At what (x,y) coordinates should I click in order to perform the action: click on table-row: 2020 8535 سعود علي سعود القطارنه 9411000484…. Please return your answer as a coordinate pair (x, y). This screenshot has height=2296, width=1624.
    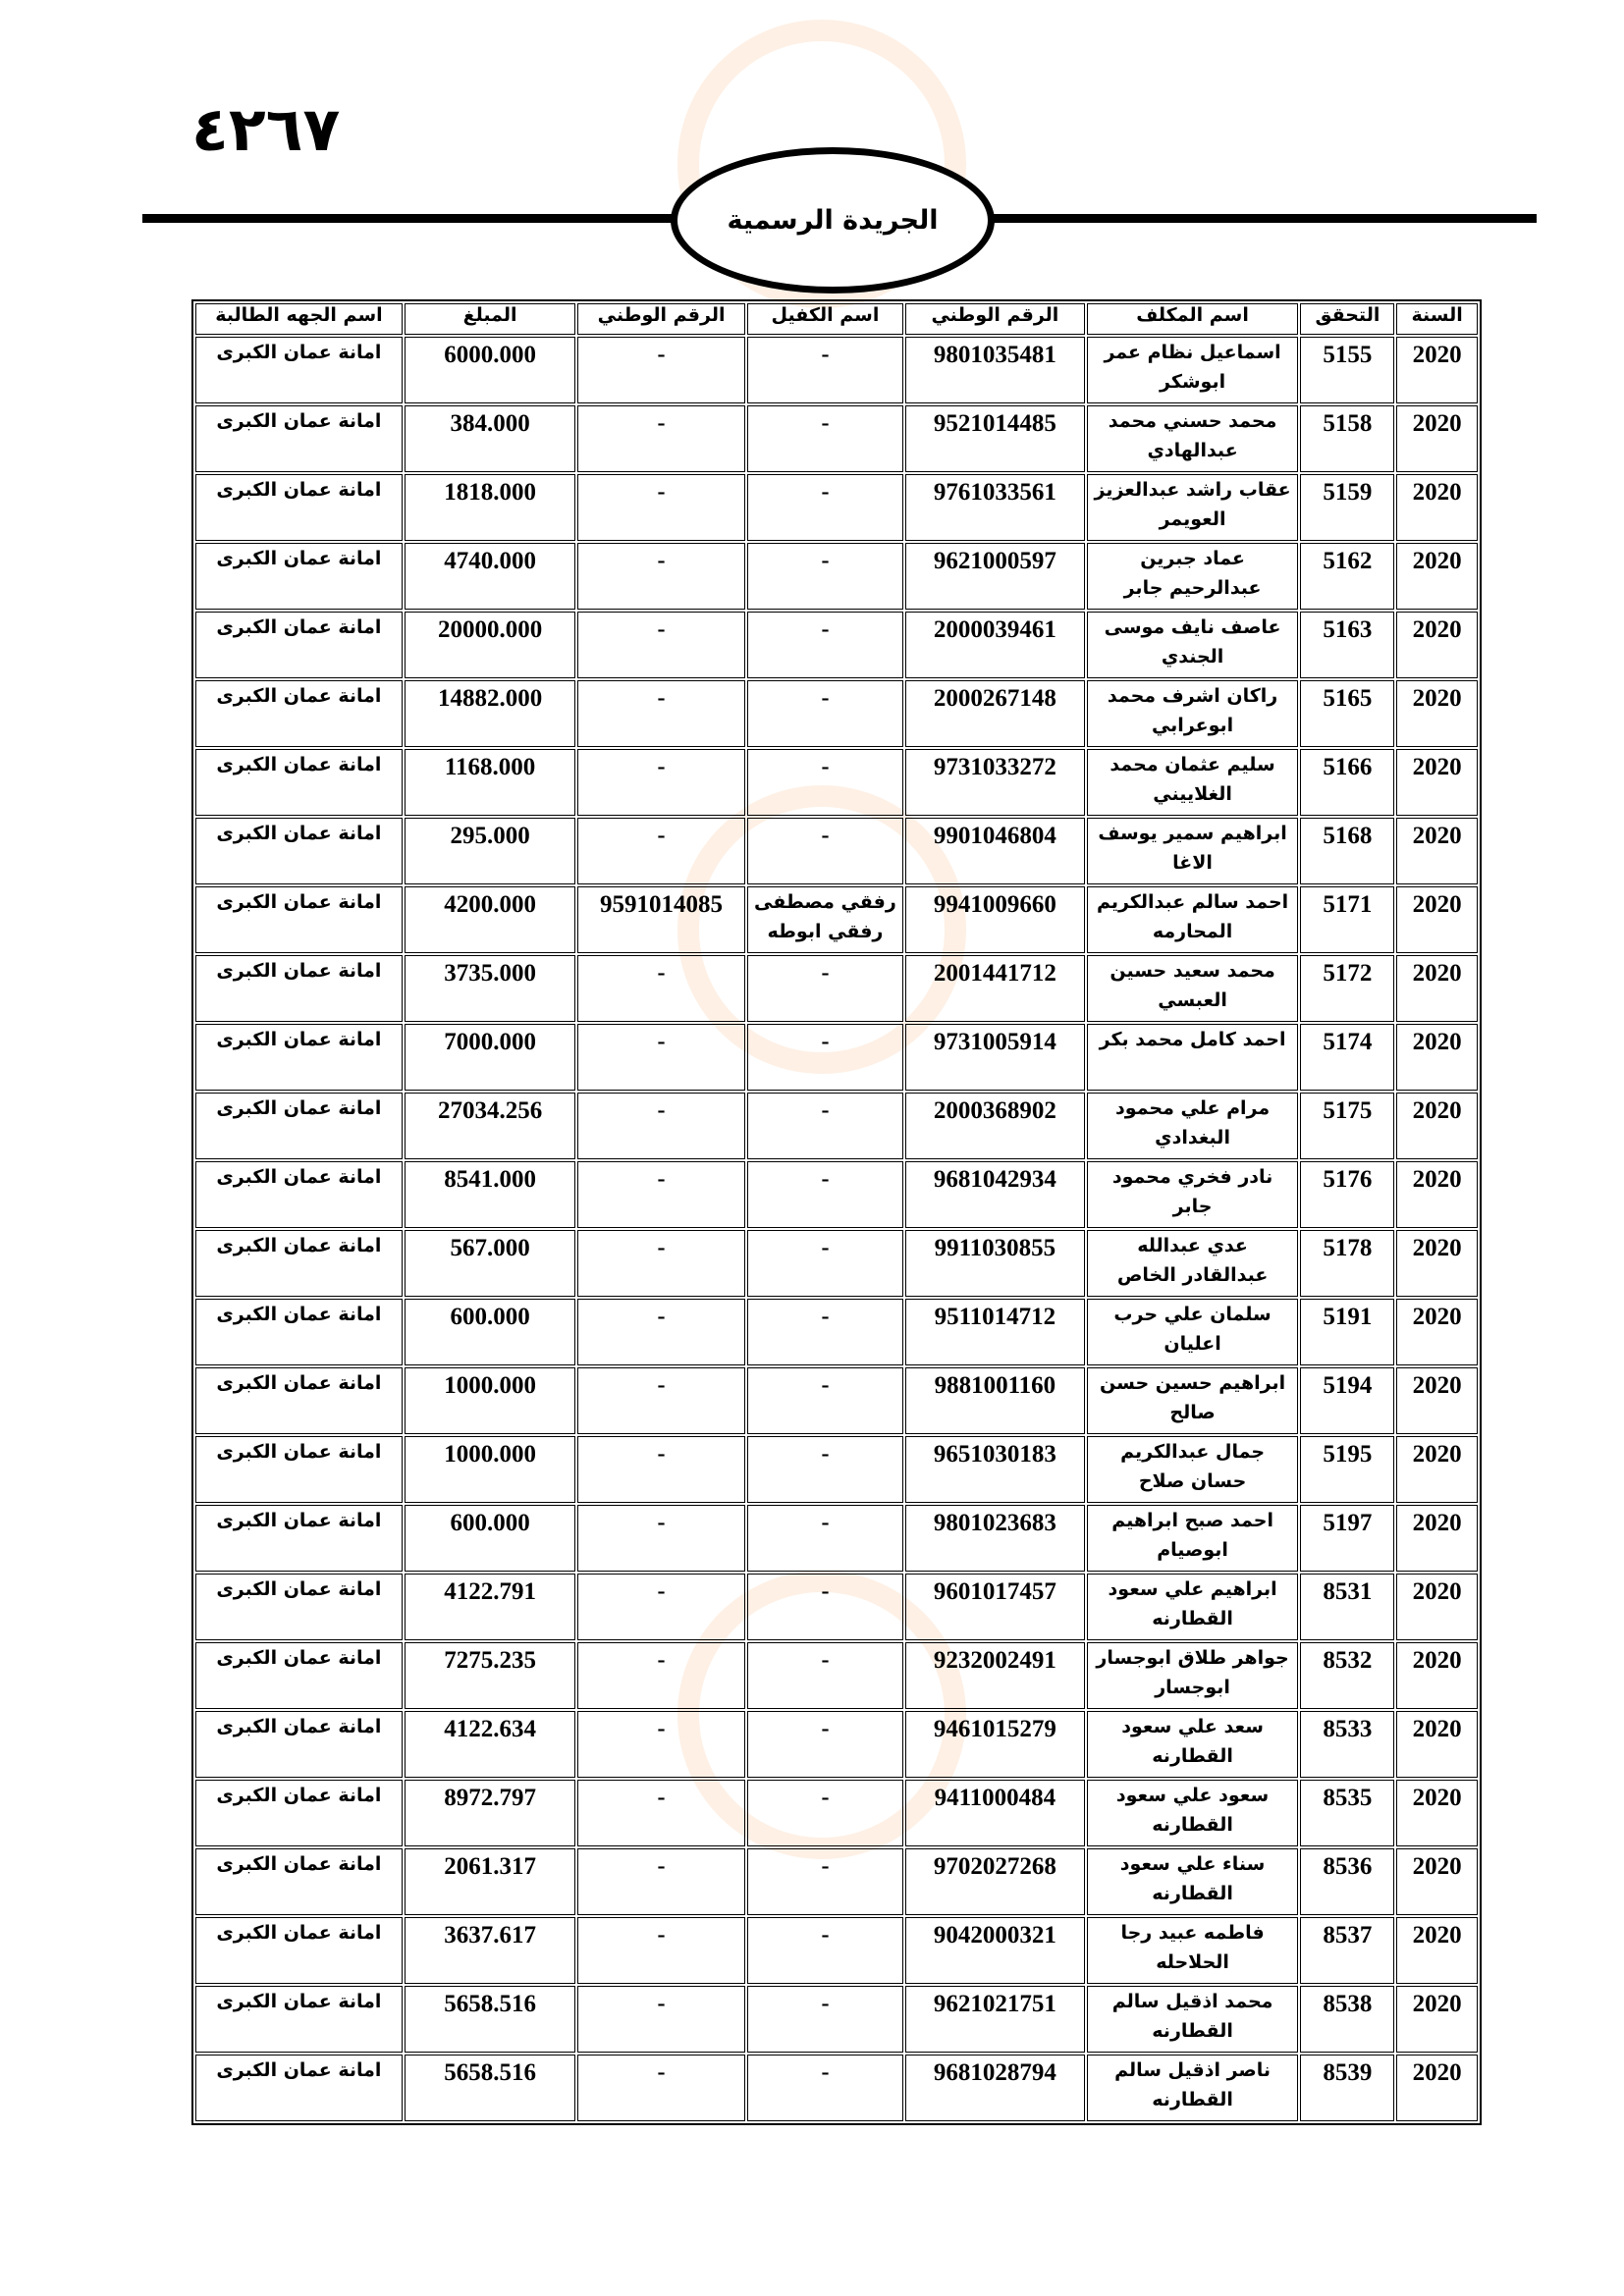
    Looking at the image, I should click on (836, 1813).